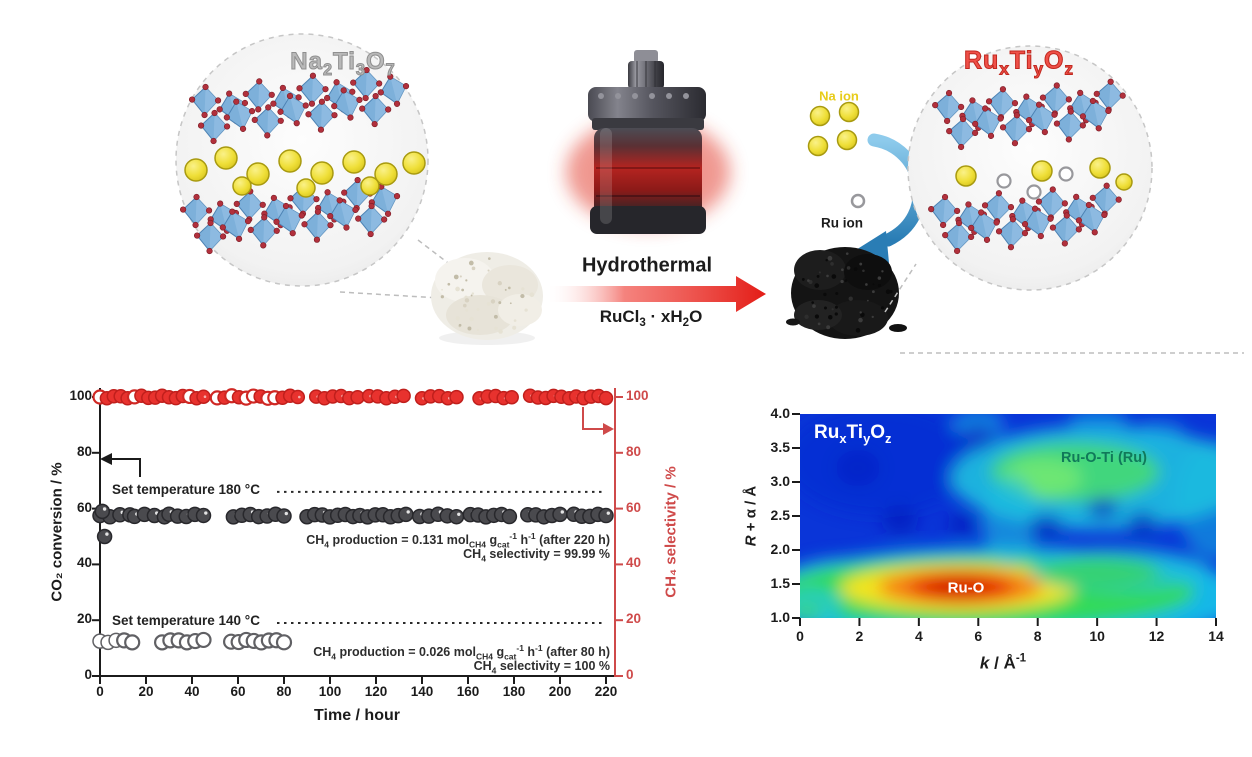  I want to click on reagent-label: RuCl3 · xH2O, so click(651, 318).